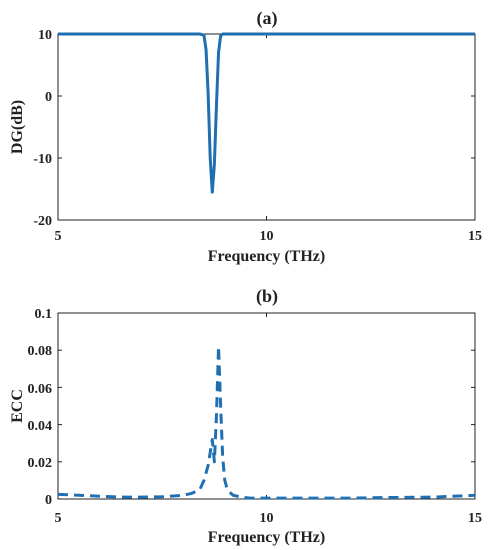 The image size is (491, 550). Describe the element at coordinates (40, 407) in the screenshot. I see `chart-b-y-ticks: 0 0.02 0.04 0.06 0.08 0.1` at that location.